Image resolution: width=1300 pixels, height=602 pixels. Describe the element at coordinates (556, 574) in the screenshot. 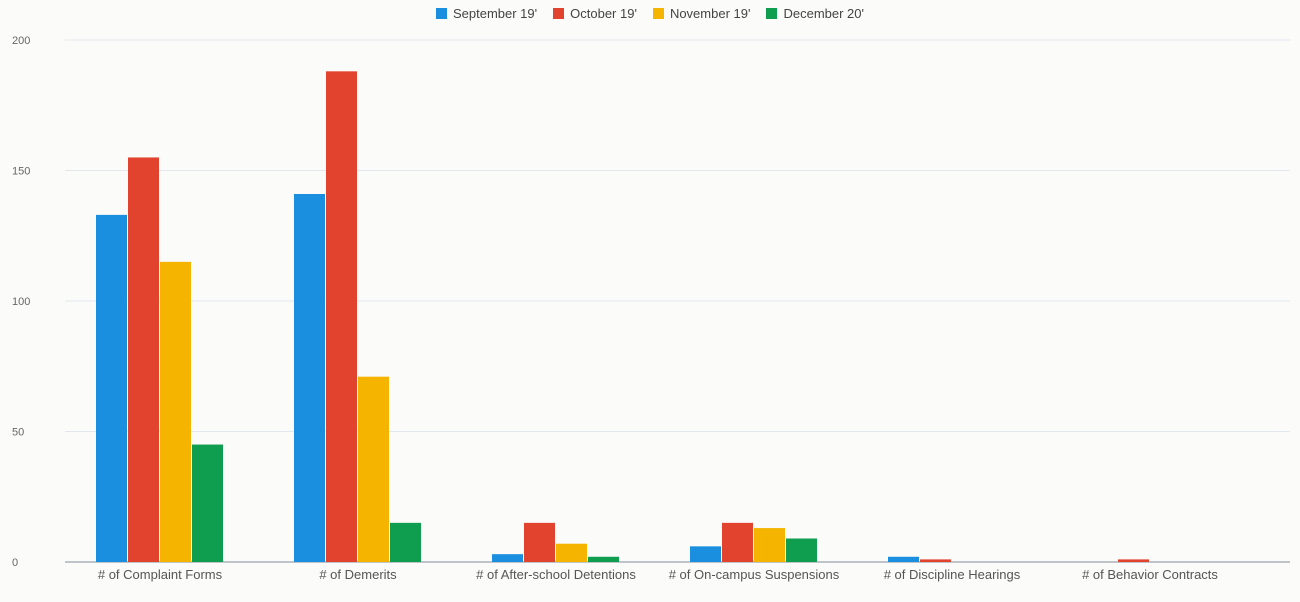

I see `x-tick-label: # of After-school Detentions` at that location.